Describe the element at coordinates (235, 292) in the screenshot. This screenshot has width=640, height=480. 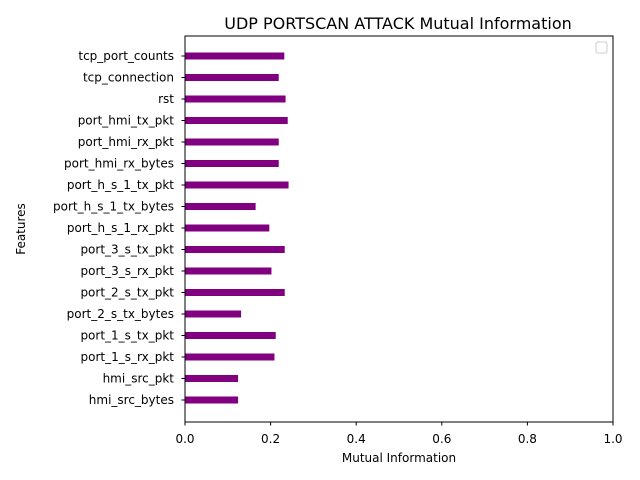
I see `bar-port_2_s_tx_pkt` at that location.